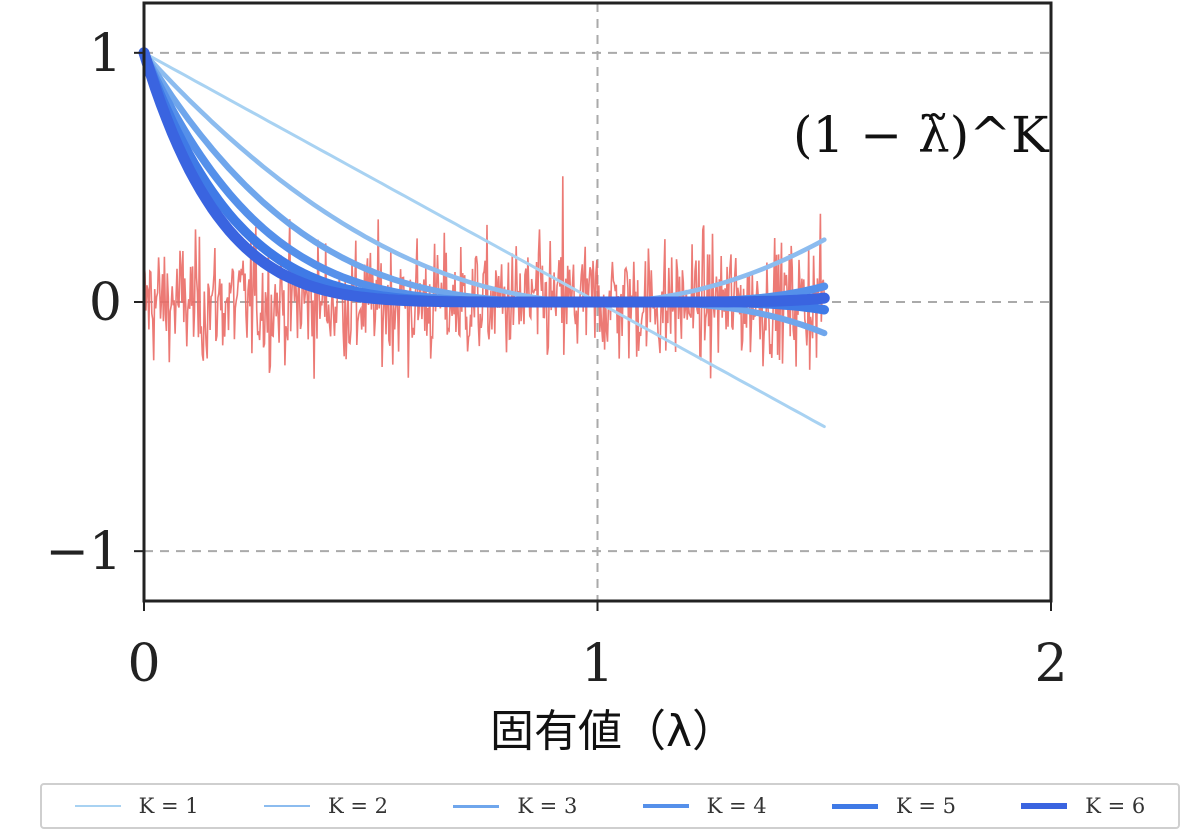 The image size is (1200, 840). Describe the element at coordinates (1050, 664) in the screenshot. I see `x-tick-label: 2` at that location.